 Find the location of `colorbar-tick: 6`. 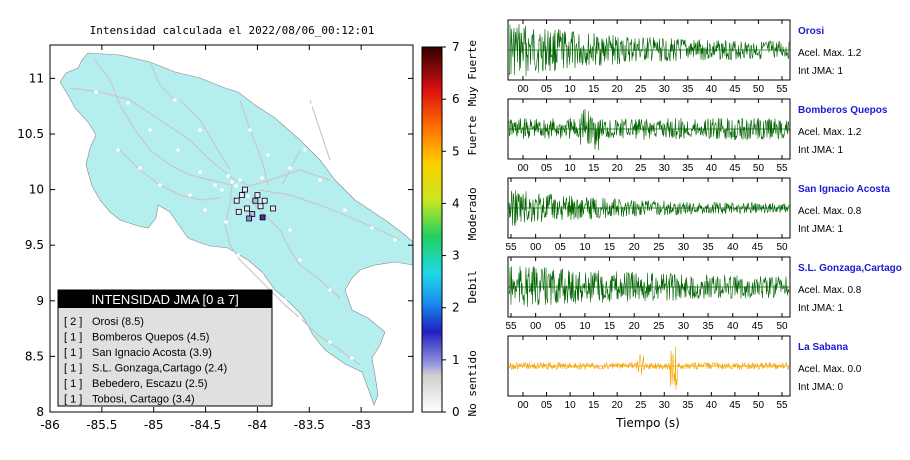

colorbar-tick: 6 is located at coordinates (456, 99).